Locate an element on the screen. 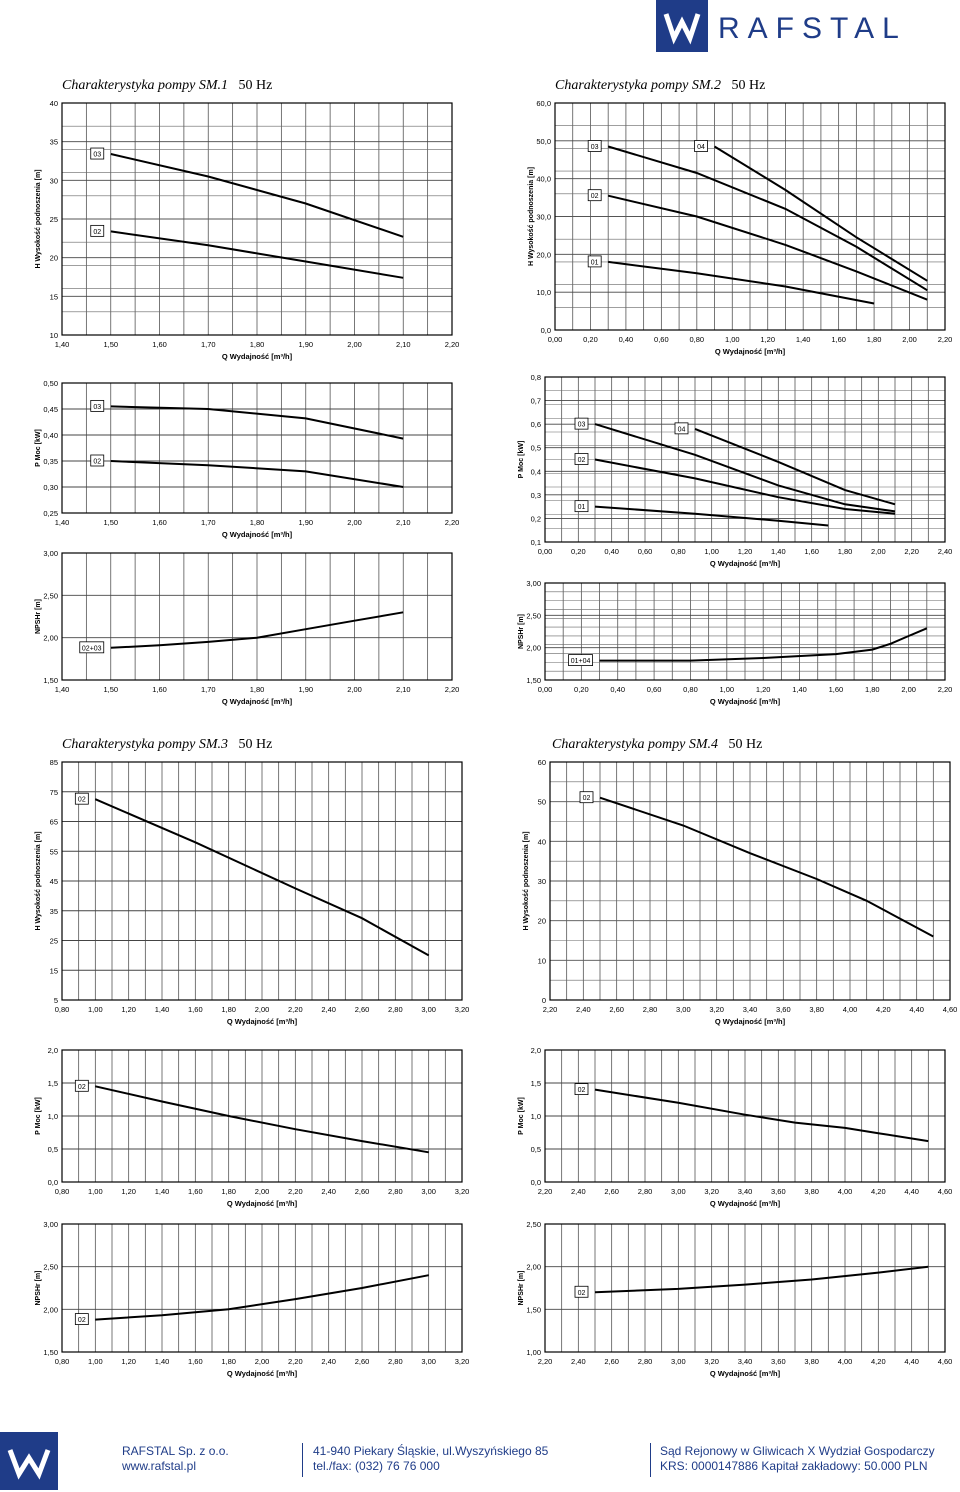 The image size is (960, 1492). x-tick-label: 3,00 is located at coordinates (428, 1009).